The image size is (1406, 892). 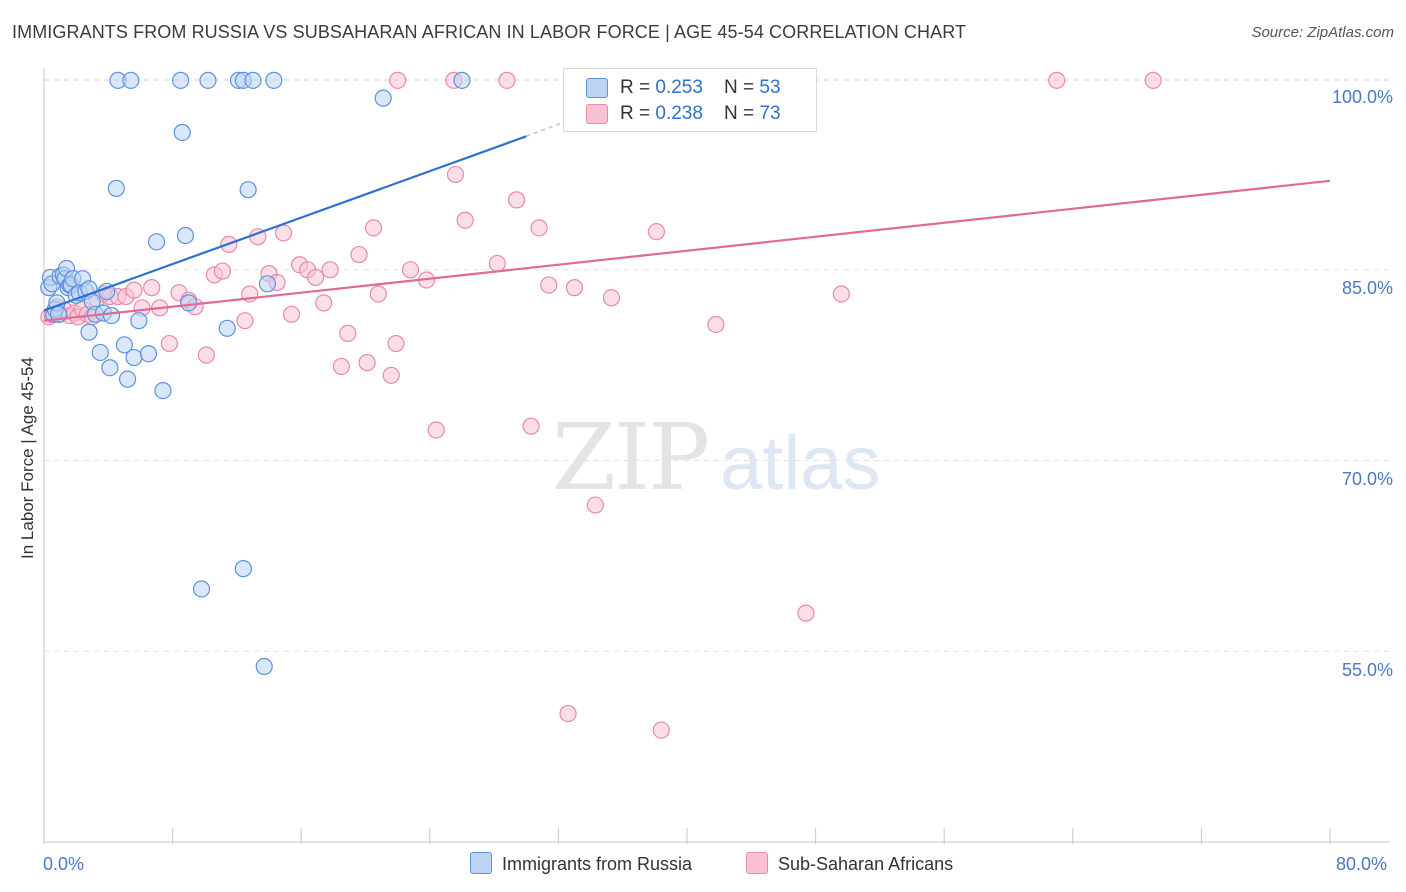 What do you see at coordinates (866, 864) in the screenshot?
I see `bottom-legend-label: Sub-Saharan Africans` at bounding box center [866, 864].